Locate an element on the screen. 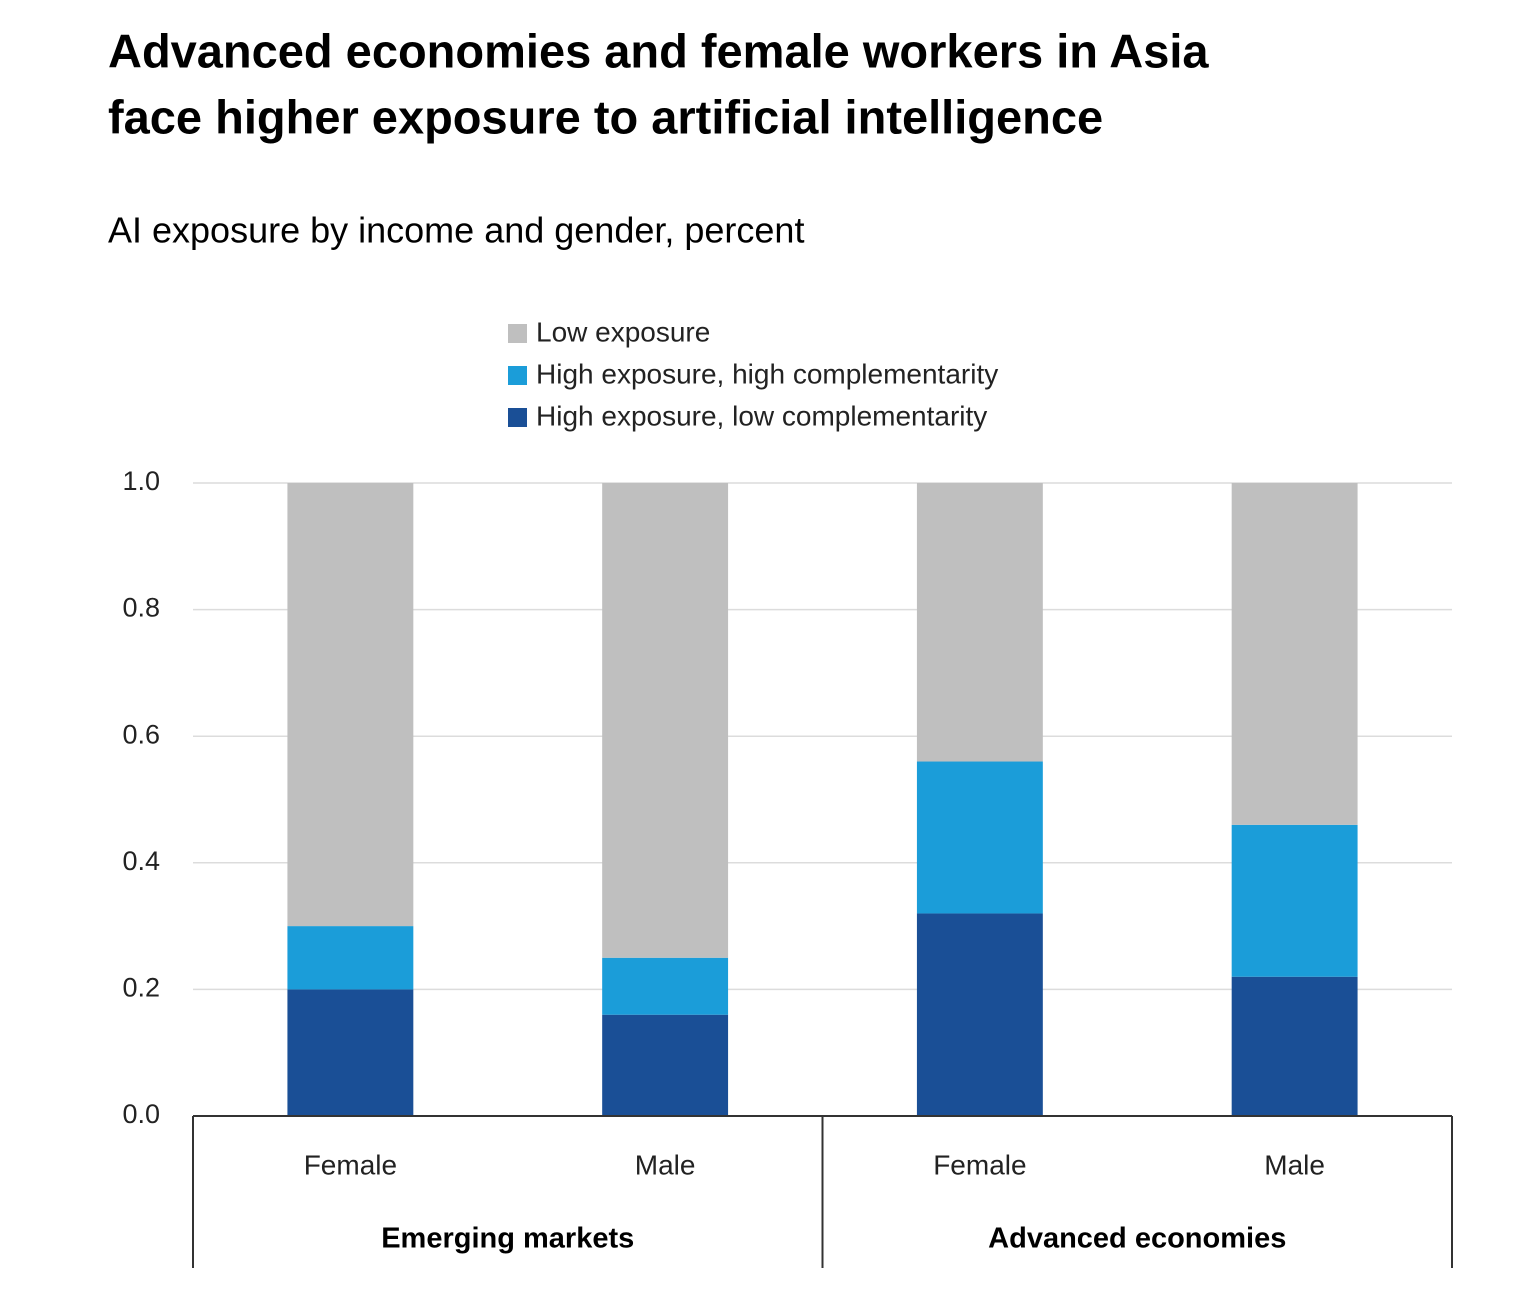 The height and width of the screenshot is (1296, 1532). y-tick-label: 0.0 is located at coordinates (141, 1114).